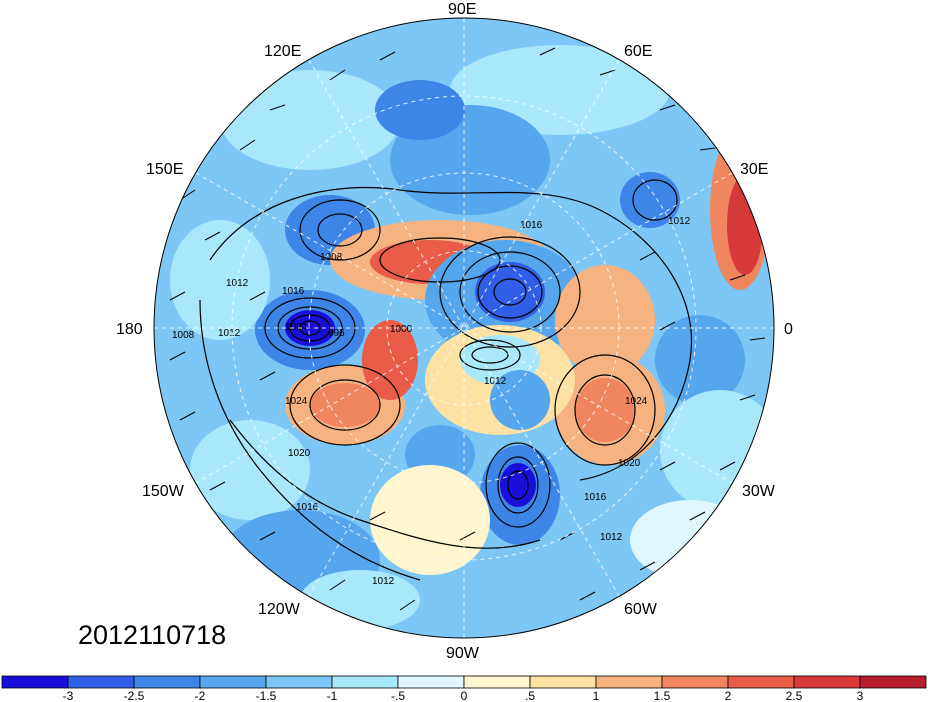  What do you see at coordinates (200, 695) in the screenshot?
I see `colorbar-tick-label: -2` at bounding box center [200, 695].